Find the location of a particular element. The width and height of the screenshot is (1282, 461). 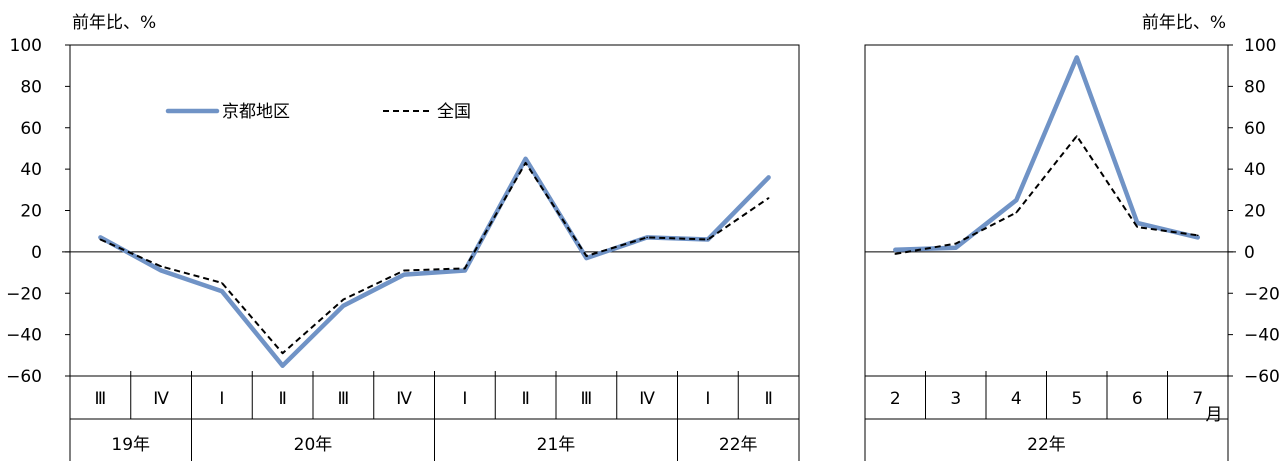

series-line-kyoto is located at coordinates (1047, 154).